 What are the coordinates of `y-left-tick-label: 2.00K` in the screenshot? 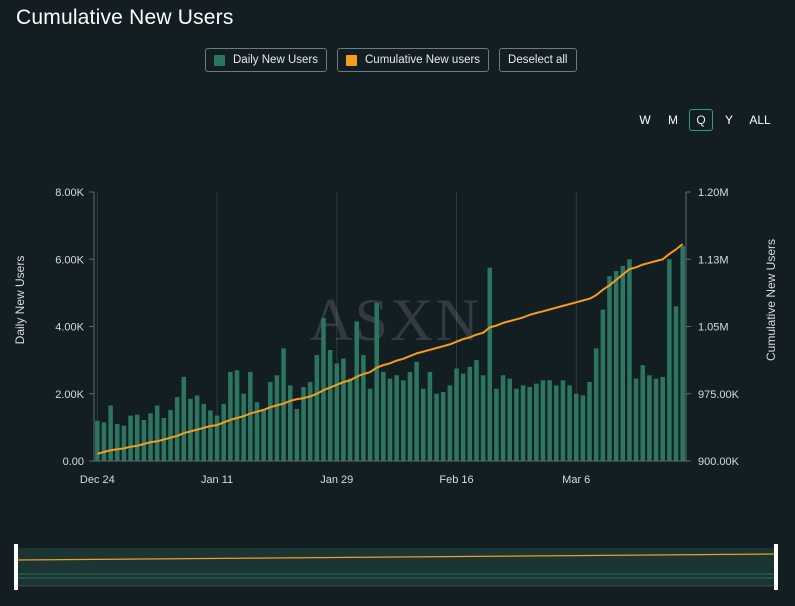 It's located at (69, 395).